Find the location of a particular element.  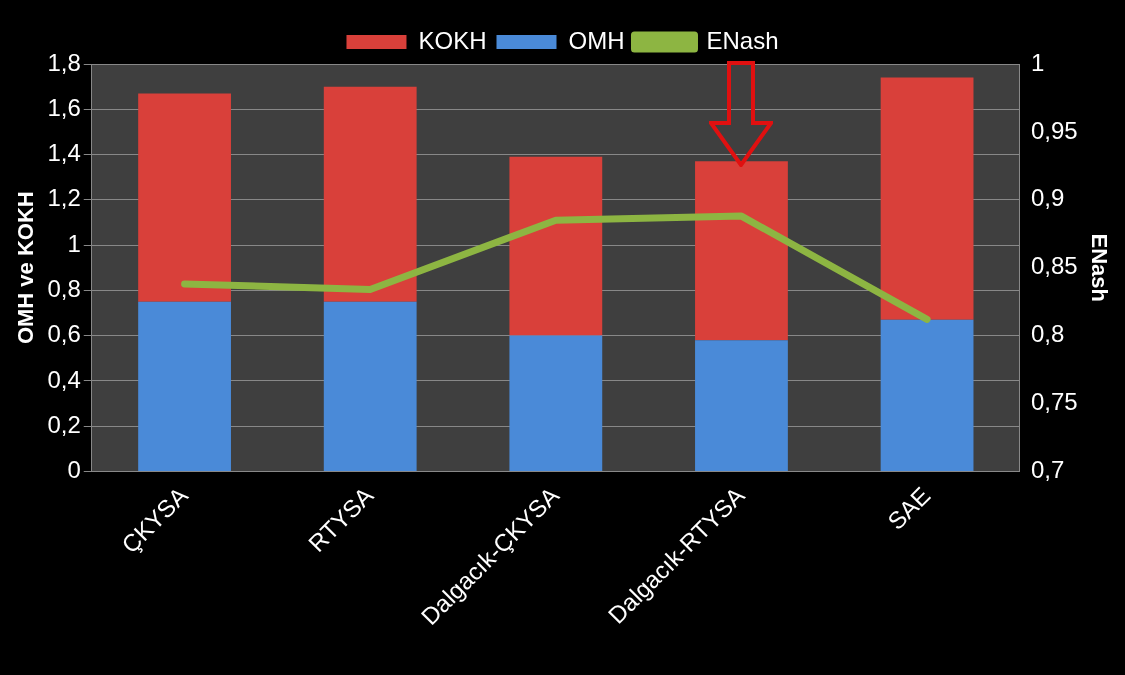

legend-label: OMH is located at coordinates (596, 40).